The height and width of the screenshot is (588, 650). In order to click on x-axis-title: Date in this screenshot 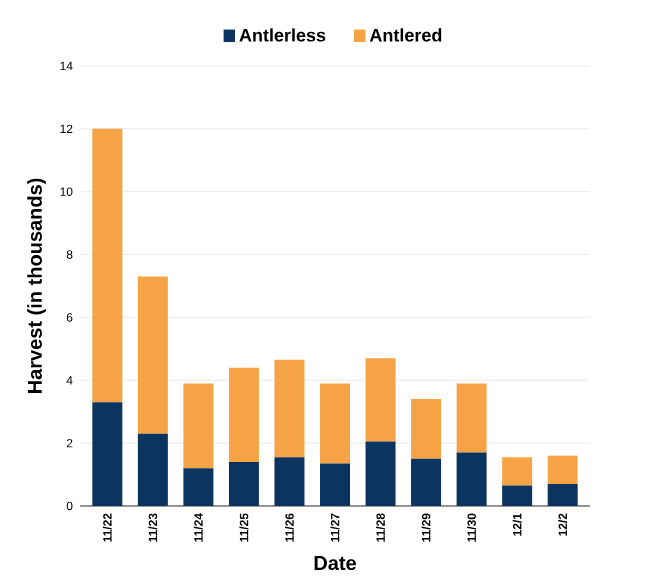, I will do `click(335, 563)`.